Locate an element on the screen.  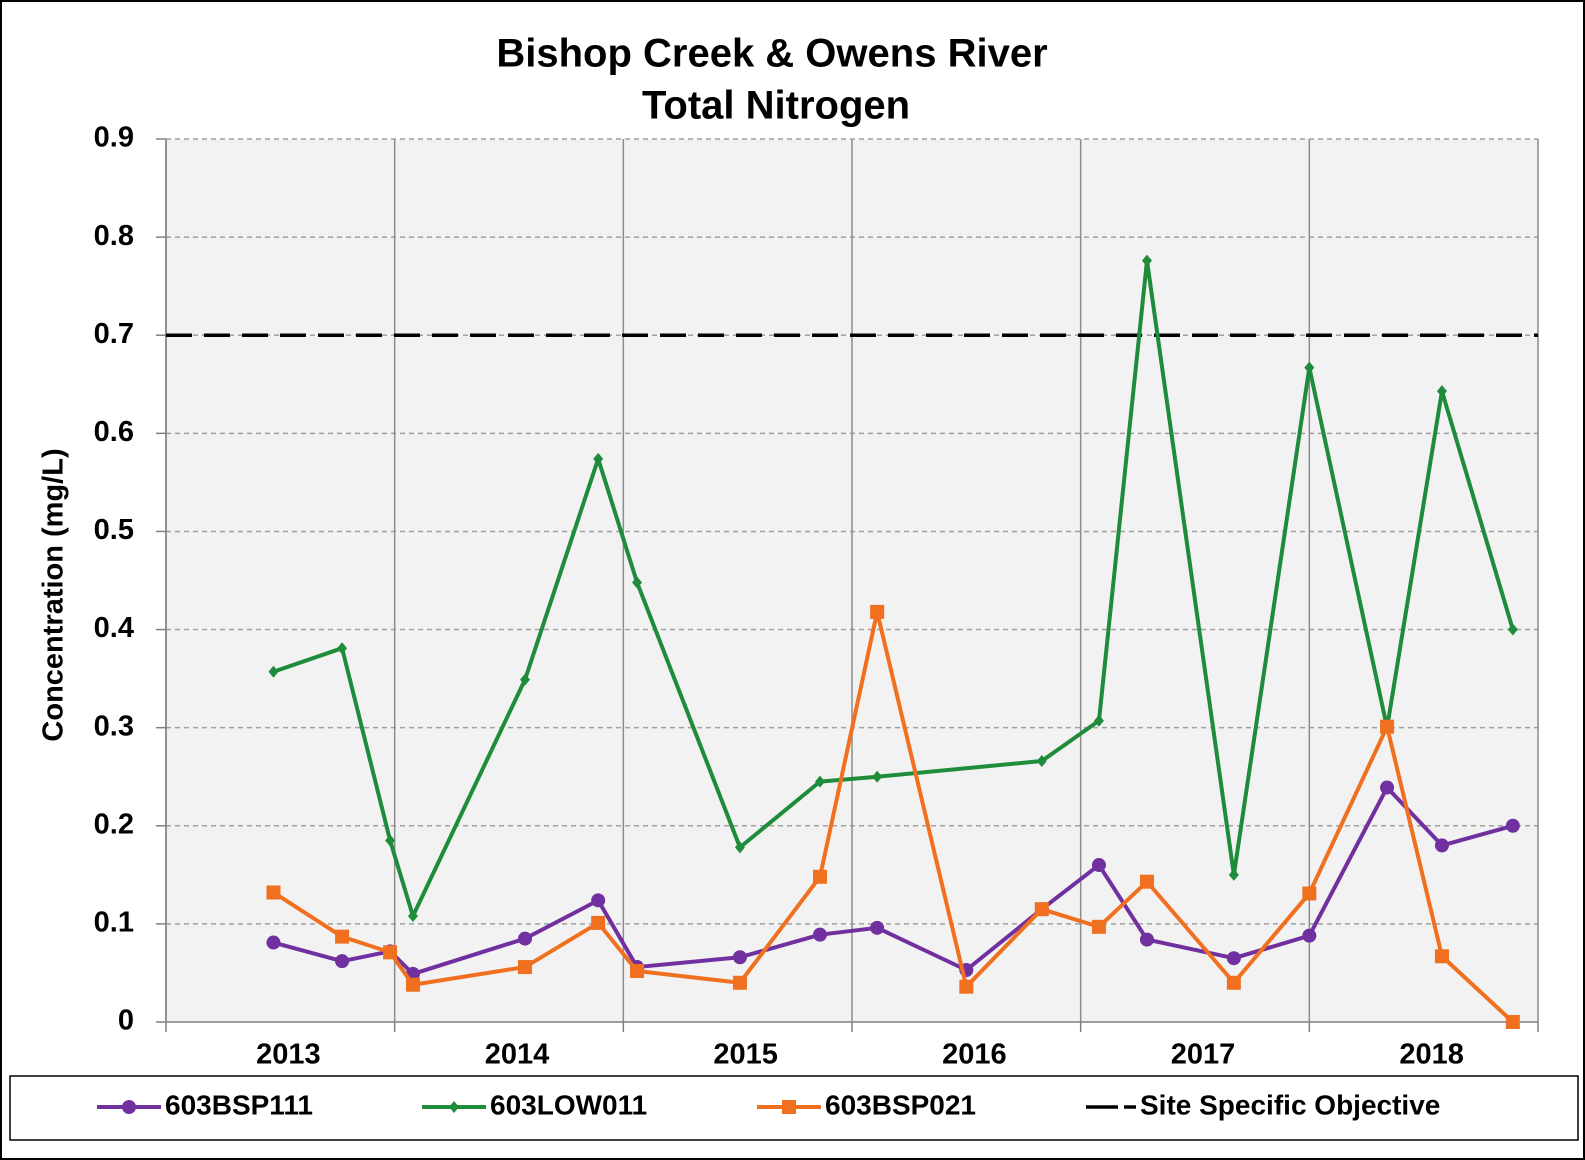
y-tick-label: 0.3 is located at coordinates (114, 726).